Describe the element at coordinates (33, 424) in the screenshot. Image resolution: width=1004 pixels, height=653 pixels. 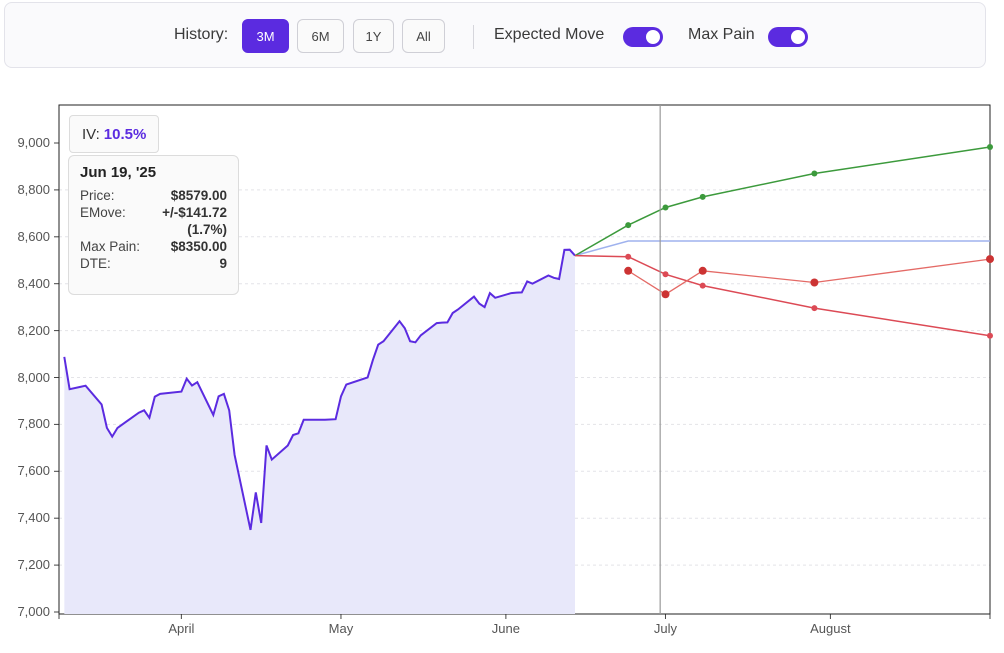
I see `y-tick-label: 7,800` at that location.